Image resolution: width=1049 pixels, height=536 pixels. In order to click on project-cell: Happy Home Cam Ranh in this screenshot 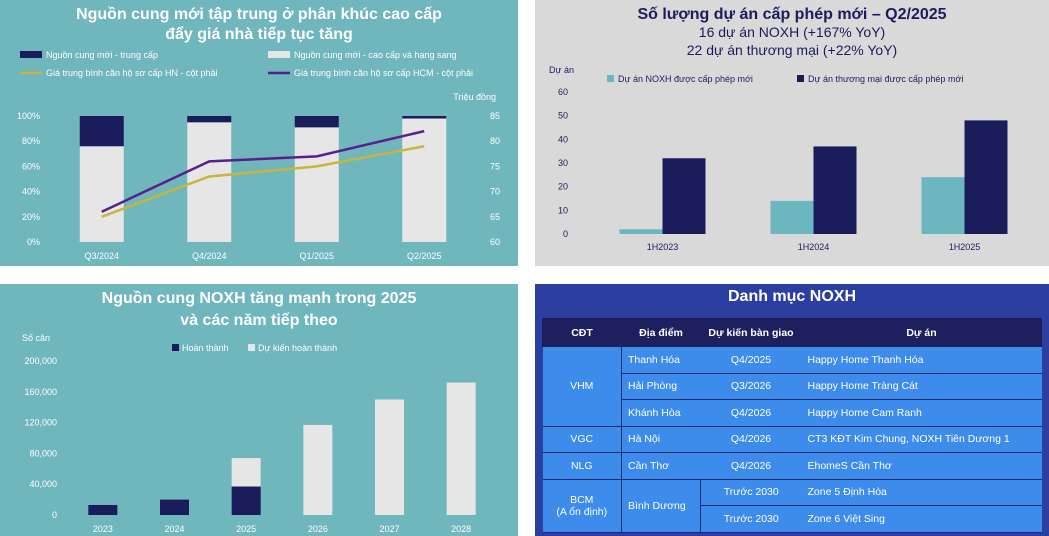, I will do `click(921, 413)`.